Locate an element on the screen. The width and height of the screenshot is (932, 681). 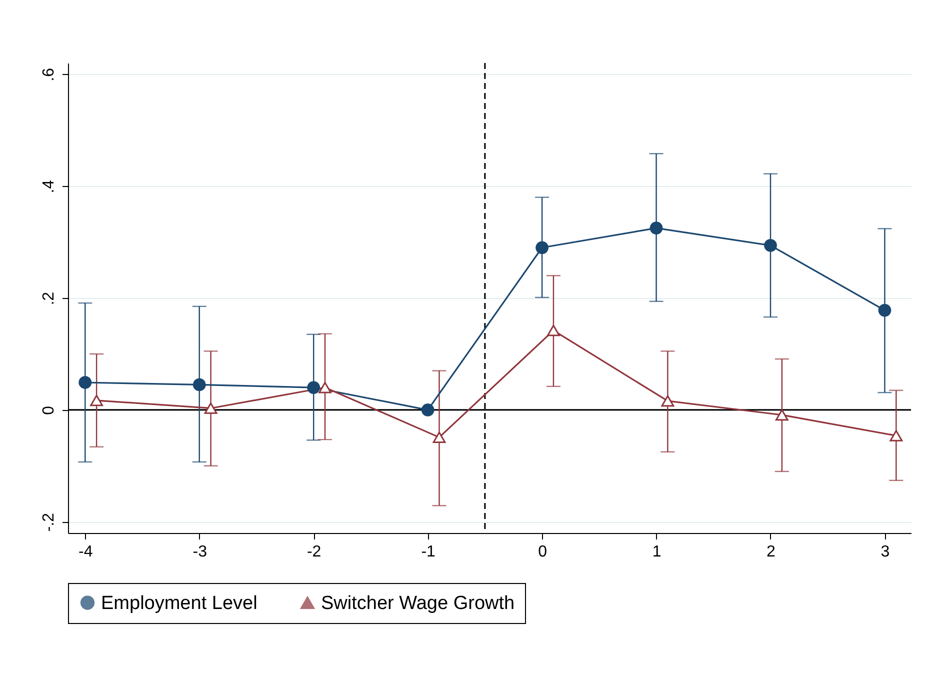
x-tick-label: -2 is located at coordinates (314, 552).